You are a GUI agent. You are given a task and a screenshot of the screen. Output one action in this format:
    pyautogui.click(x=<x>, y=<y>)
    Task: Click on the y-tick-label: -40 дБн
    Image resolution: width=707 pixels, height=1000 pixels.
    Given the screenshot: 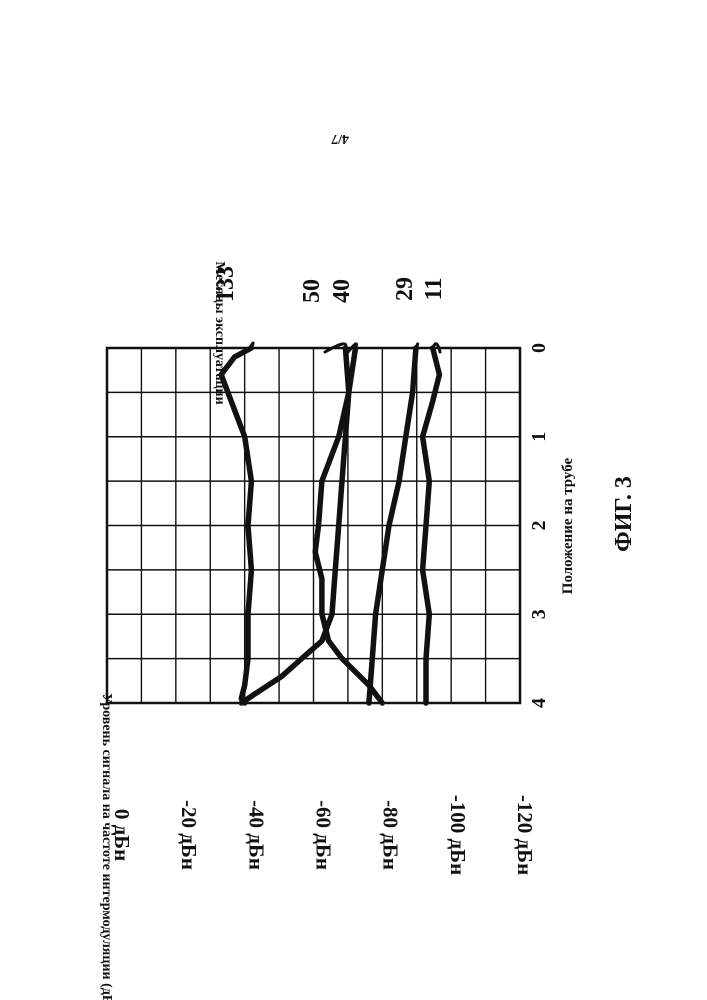 What is the action you would take?
    pyautogui.click(x=256, y=835)
    